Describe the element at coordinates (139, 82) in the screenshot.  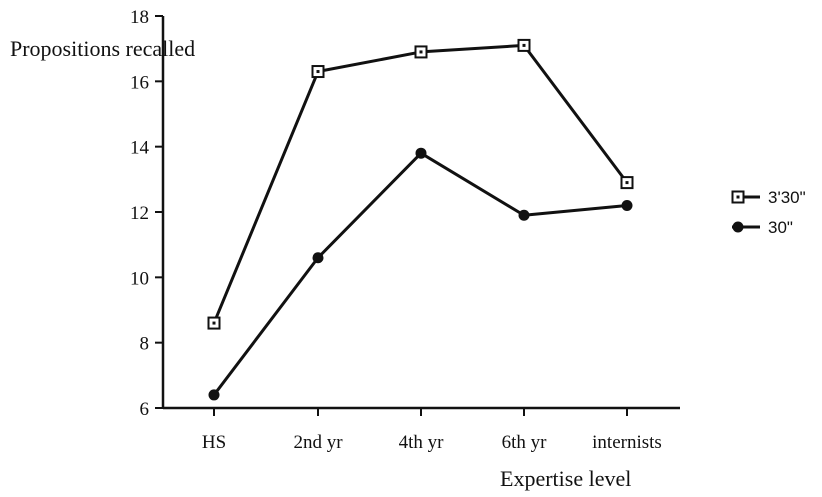
I see `y-tick-label: 16` at that location.